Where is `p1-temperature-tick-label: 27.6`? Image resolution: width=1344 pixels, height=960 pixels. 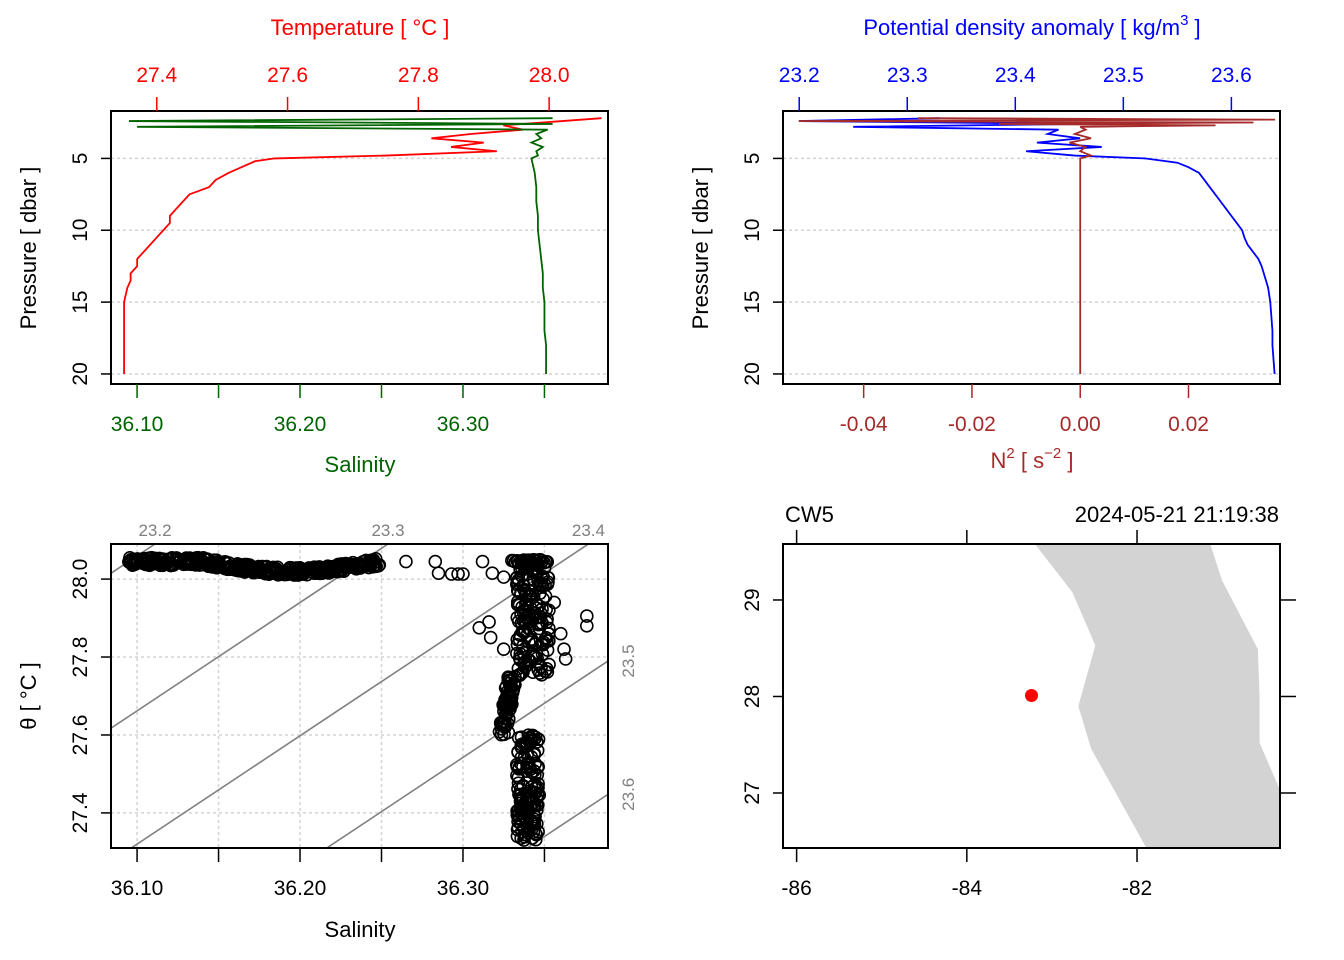
p1-temperature-tick-label: 27.6 is located at coordinates (287, 75).